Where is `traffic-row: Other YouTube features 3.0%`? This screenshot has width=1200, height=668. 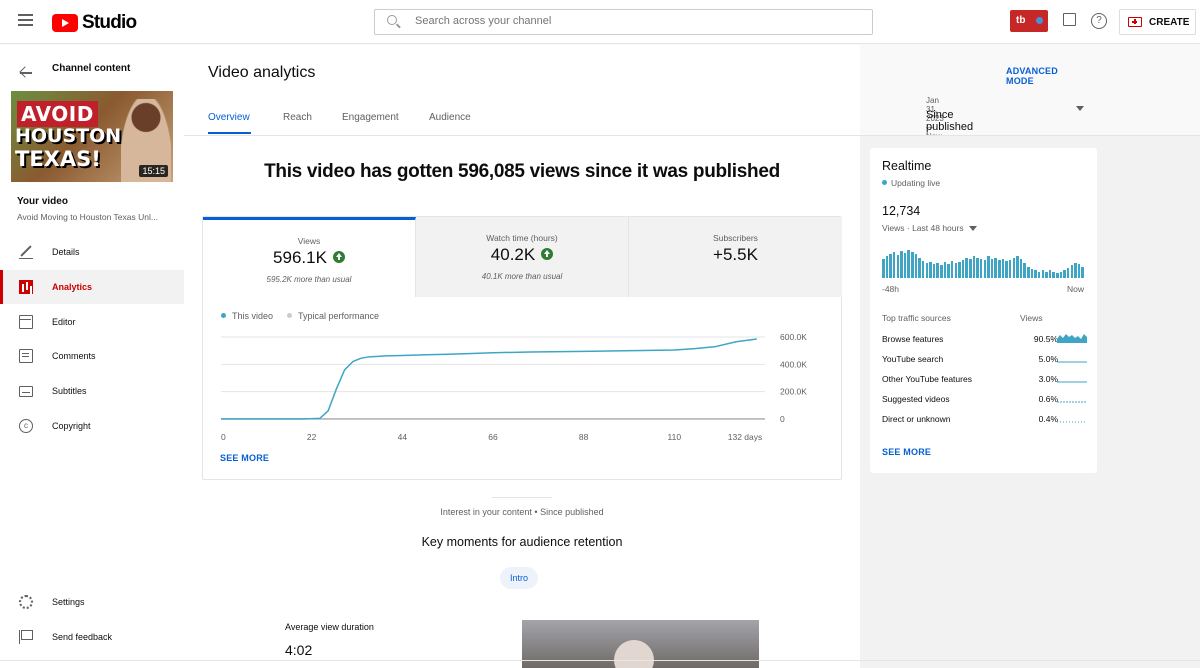
traffic-row: Other YouTube features 3.0% is located at coordinates (984, 382).